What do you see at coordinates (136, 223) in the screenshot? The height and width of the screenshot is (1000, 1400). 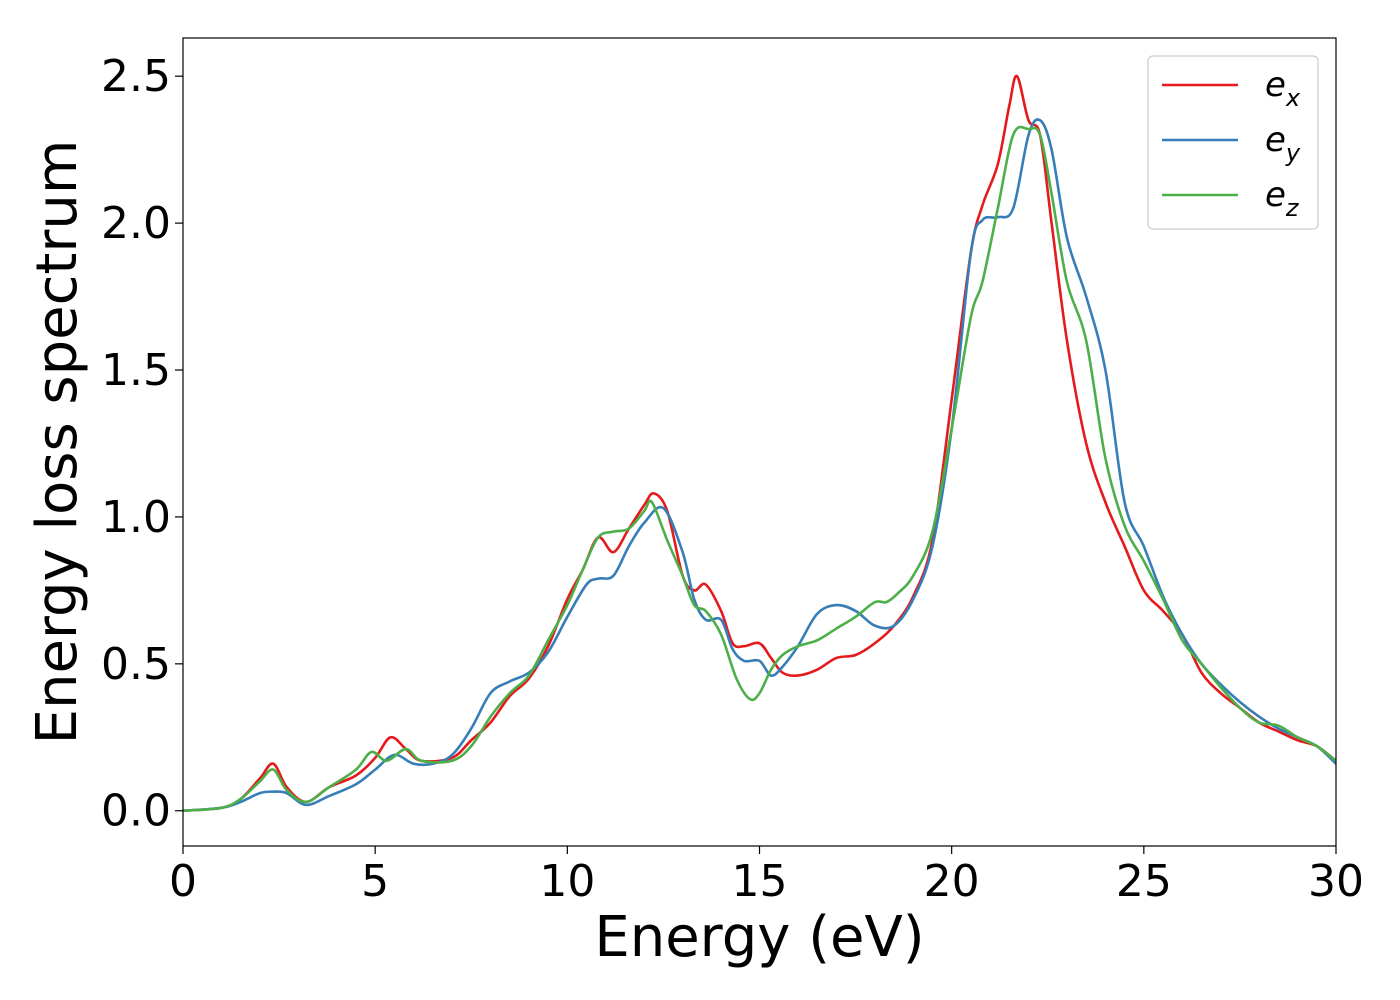 I see `y-tick-label: 2.0` at bounding box center [136, 223].